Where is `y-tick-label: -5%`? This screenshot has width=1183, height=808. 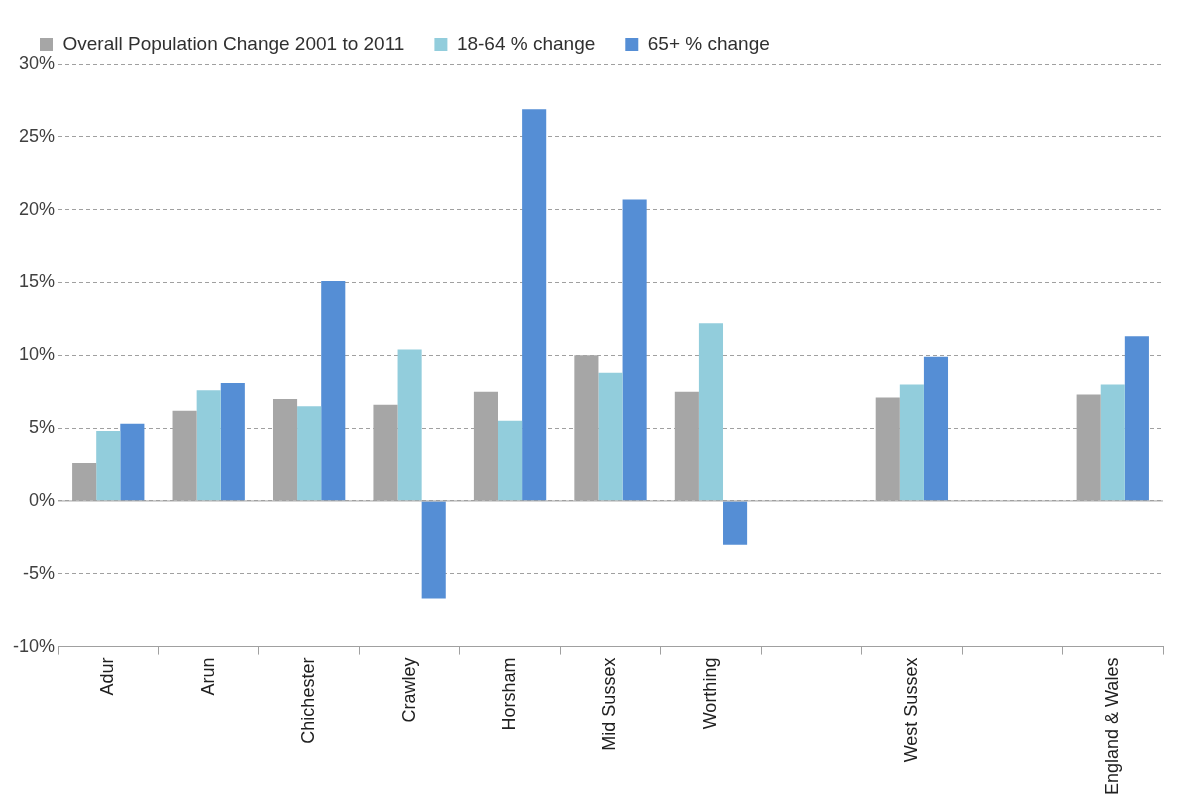
y-tick-label: -5% is located at coordinates (39, 572).